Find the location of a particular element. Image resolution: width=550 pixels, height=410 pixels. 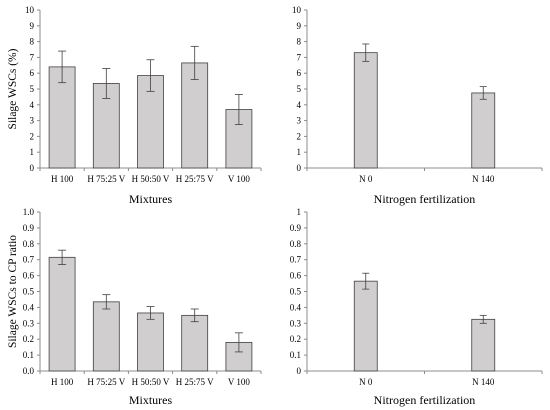

y-tick-label: 1.0 is located at coordinates (29, 212).